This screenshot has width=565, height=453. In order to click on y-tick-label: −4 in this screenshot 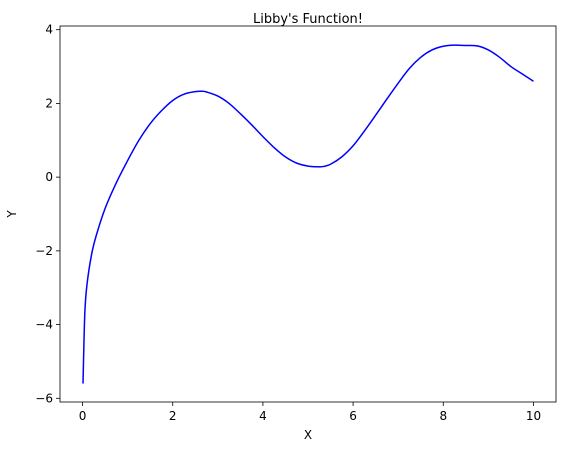, I will do `click(44, 325)`.